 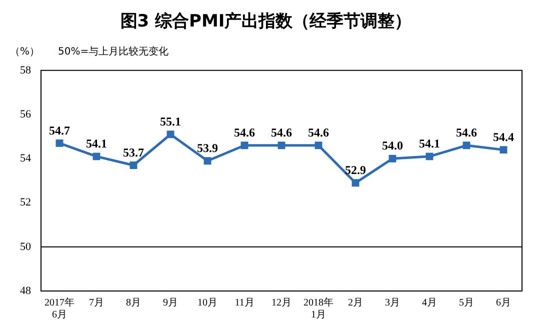 I want to click on data-label: 54.4, so click(x=503, y=137).